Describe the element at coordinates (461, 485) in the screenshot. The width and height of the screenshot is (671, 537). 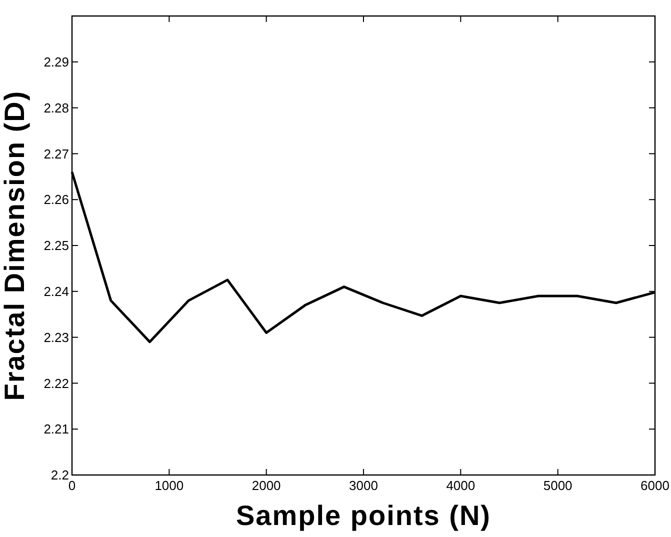
I see `x-tick-label: 4000` at that location.